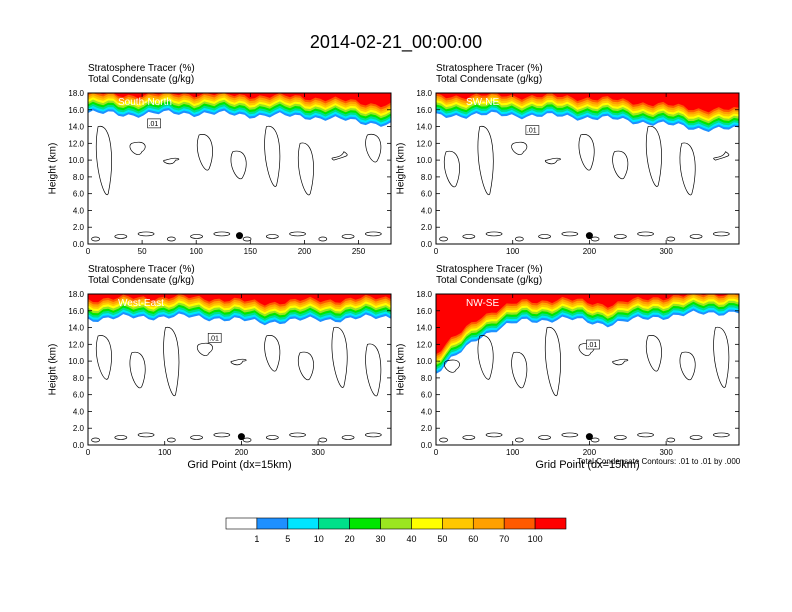 This screenshot has height=612, width=792. Describe the element at coordinates (587, 465) in the screenshot. I see `x-axis-label: Grid Point (dx=15km)` at that location.